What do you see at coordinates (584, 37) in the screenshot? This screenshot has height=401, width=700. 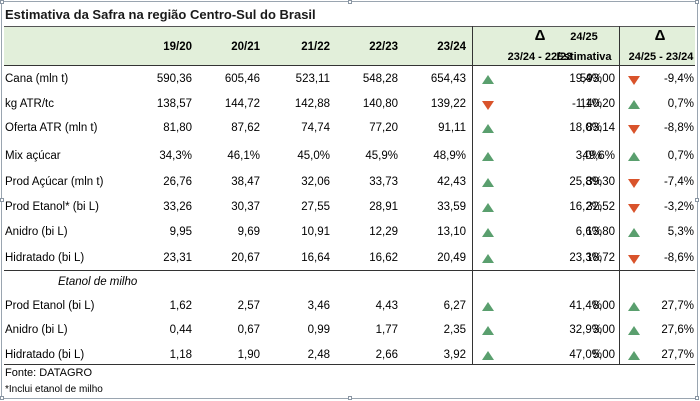 I see `estimate-year: 24/25` at bounding box center [584, 37].